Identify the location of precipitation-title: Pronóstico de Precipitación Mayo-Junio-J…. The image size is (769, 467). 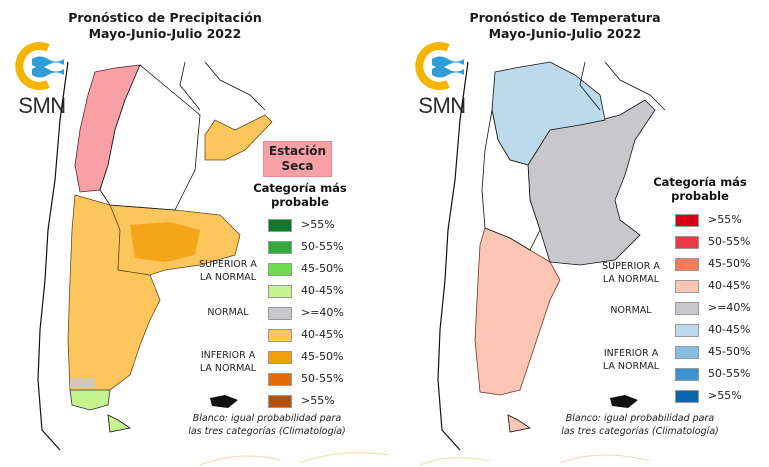
(165, 26).